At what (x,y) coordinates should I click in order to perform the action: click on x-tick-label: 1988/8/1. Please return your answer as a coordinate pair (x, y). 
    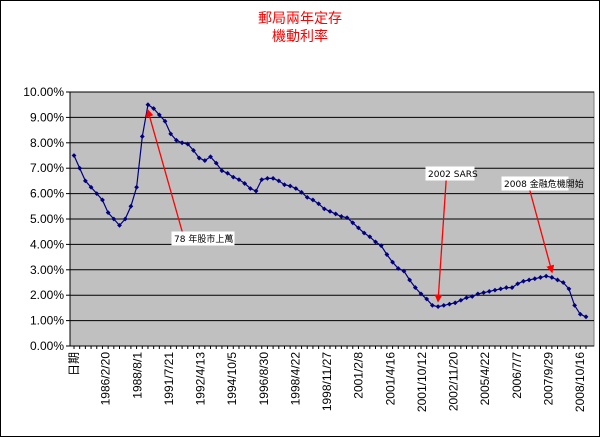
    Looking at the image, I should click on (137, 375).